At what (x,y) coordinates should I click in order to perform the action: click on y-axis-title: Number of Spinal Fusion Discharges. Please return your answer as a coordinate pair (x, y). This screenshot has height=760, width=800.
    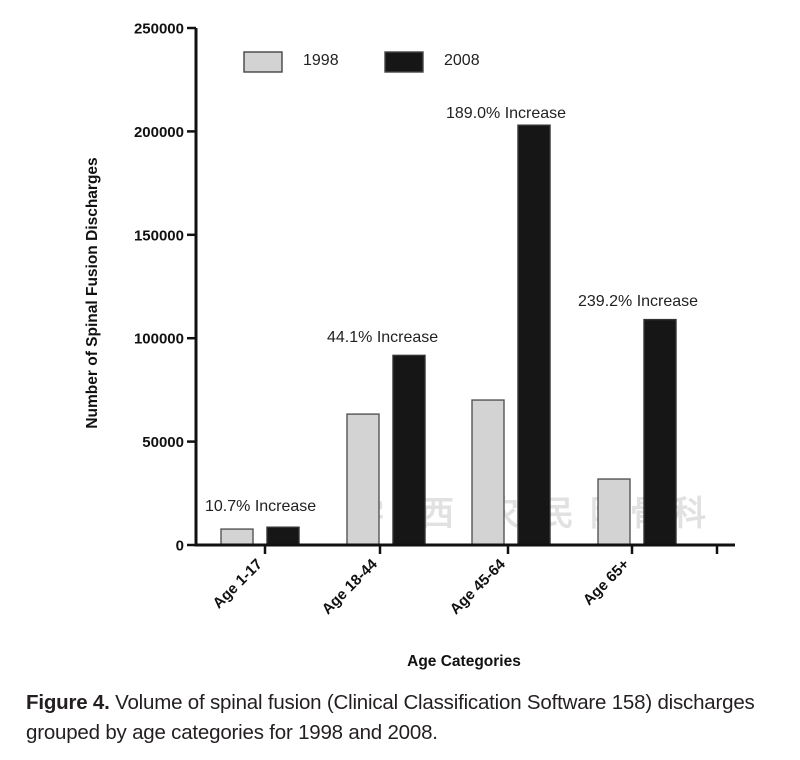
    Looking at the image, I should click on (92, 292).